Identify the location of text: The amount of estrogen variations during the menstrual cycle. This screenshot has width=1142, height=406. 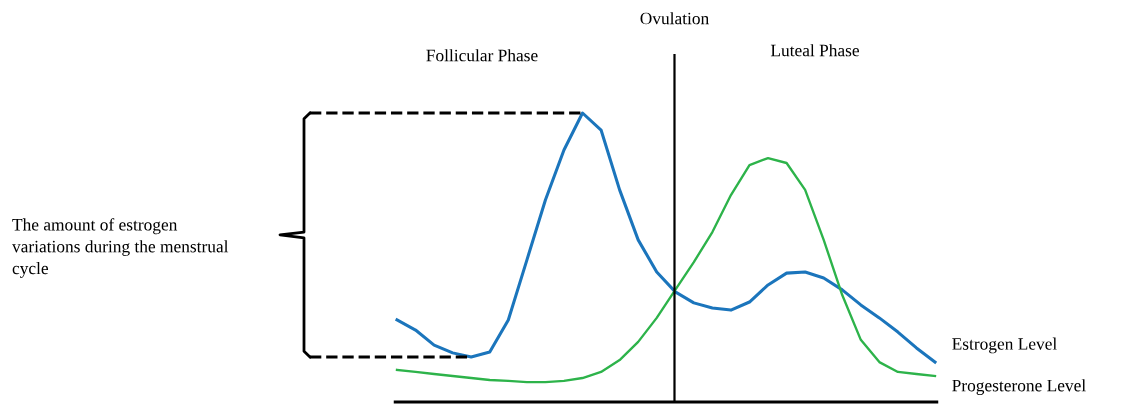
(120, 248).